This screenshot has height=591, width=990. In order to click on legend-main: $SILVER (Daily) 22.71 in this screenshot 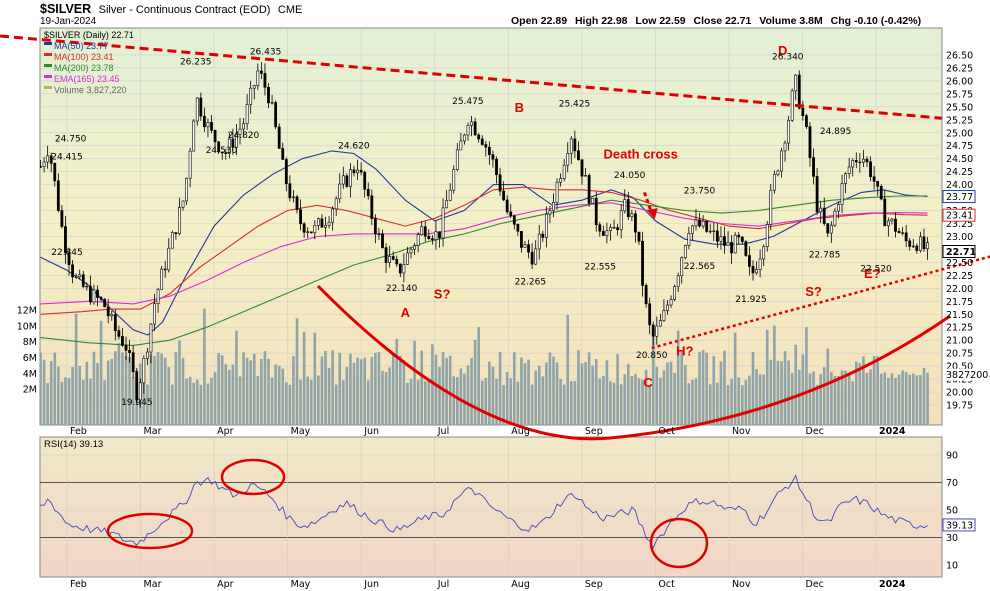, I will do `click(89, 35)`.